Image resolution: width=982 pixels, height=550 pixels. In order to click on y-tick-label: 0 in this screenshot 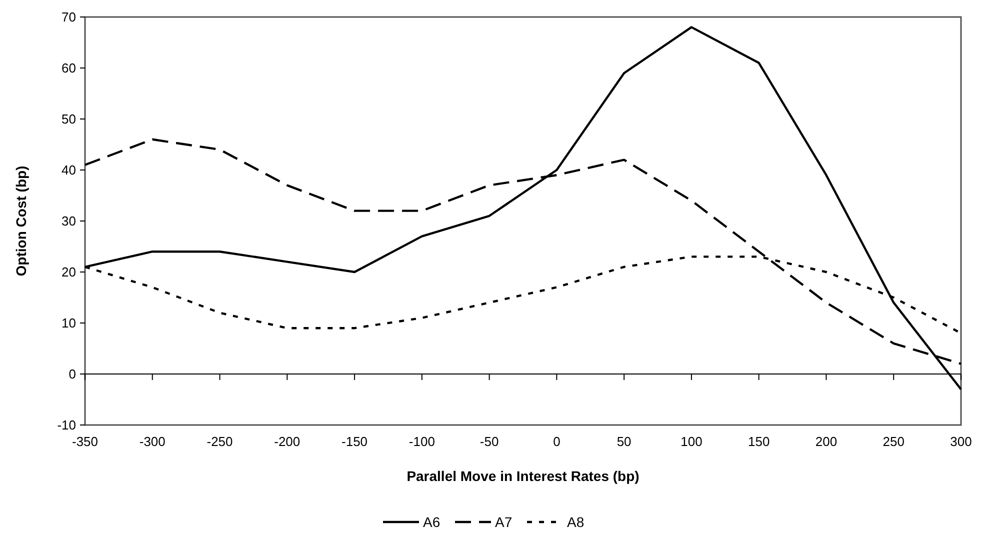, I will do `click(72, 374)`.